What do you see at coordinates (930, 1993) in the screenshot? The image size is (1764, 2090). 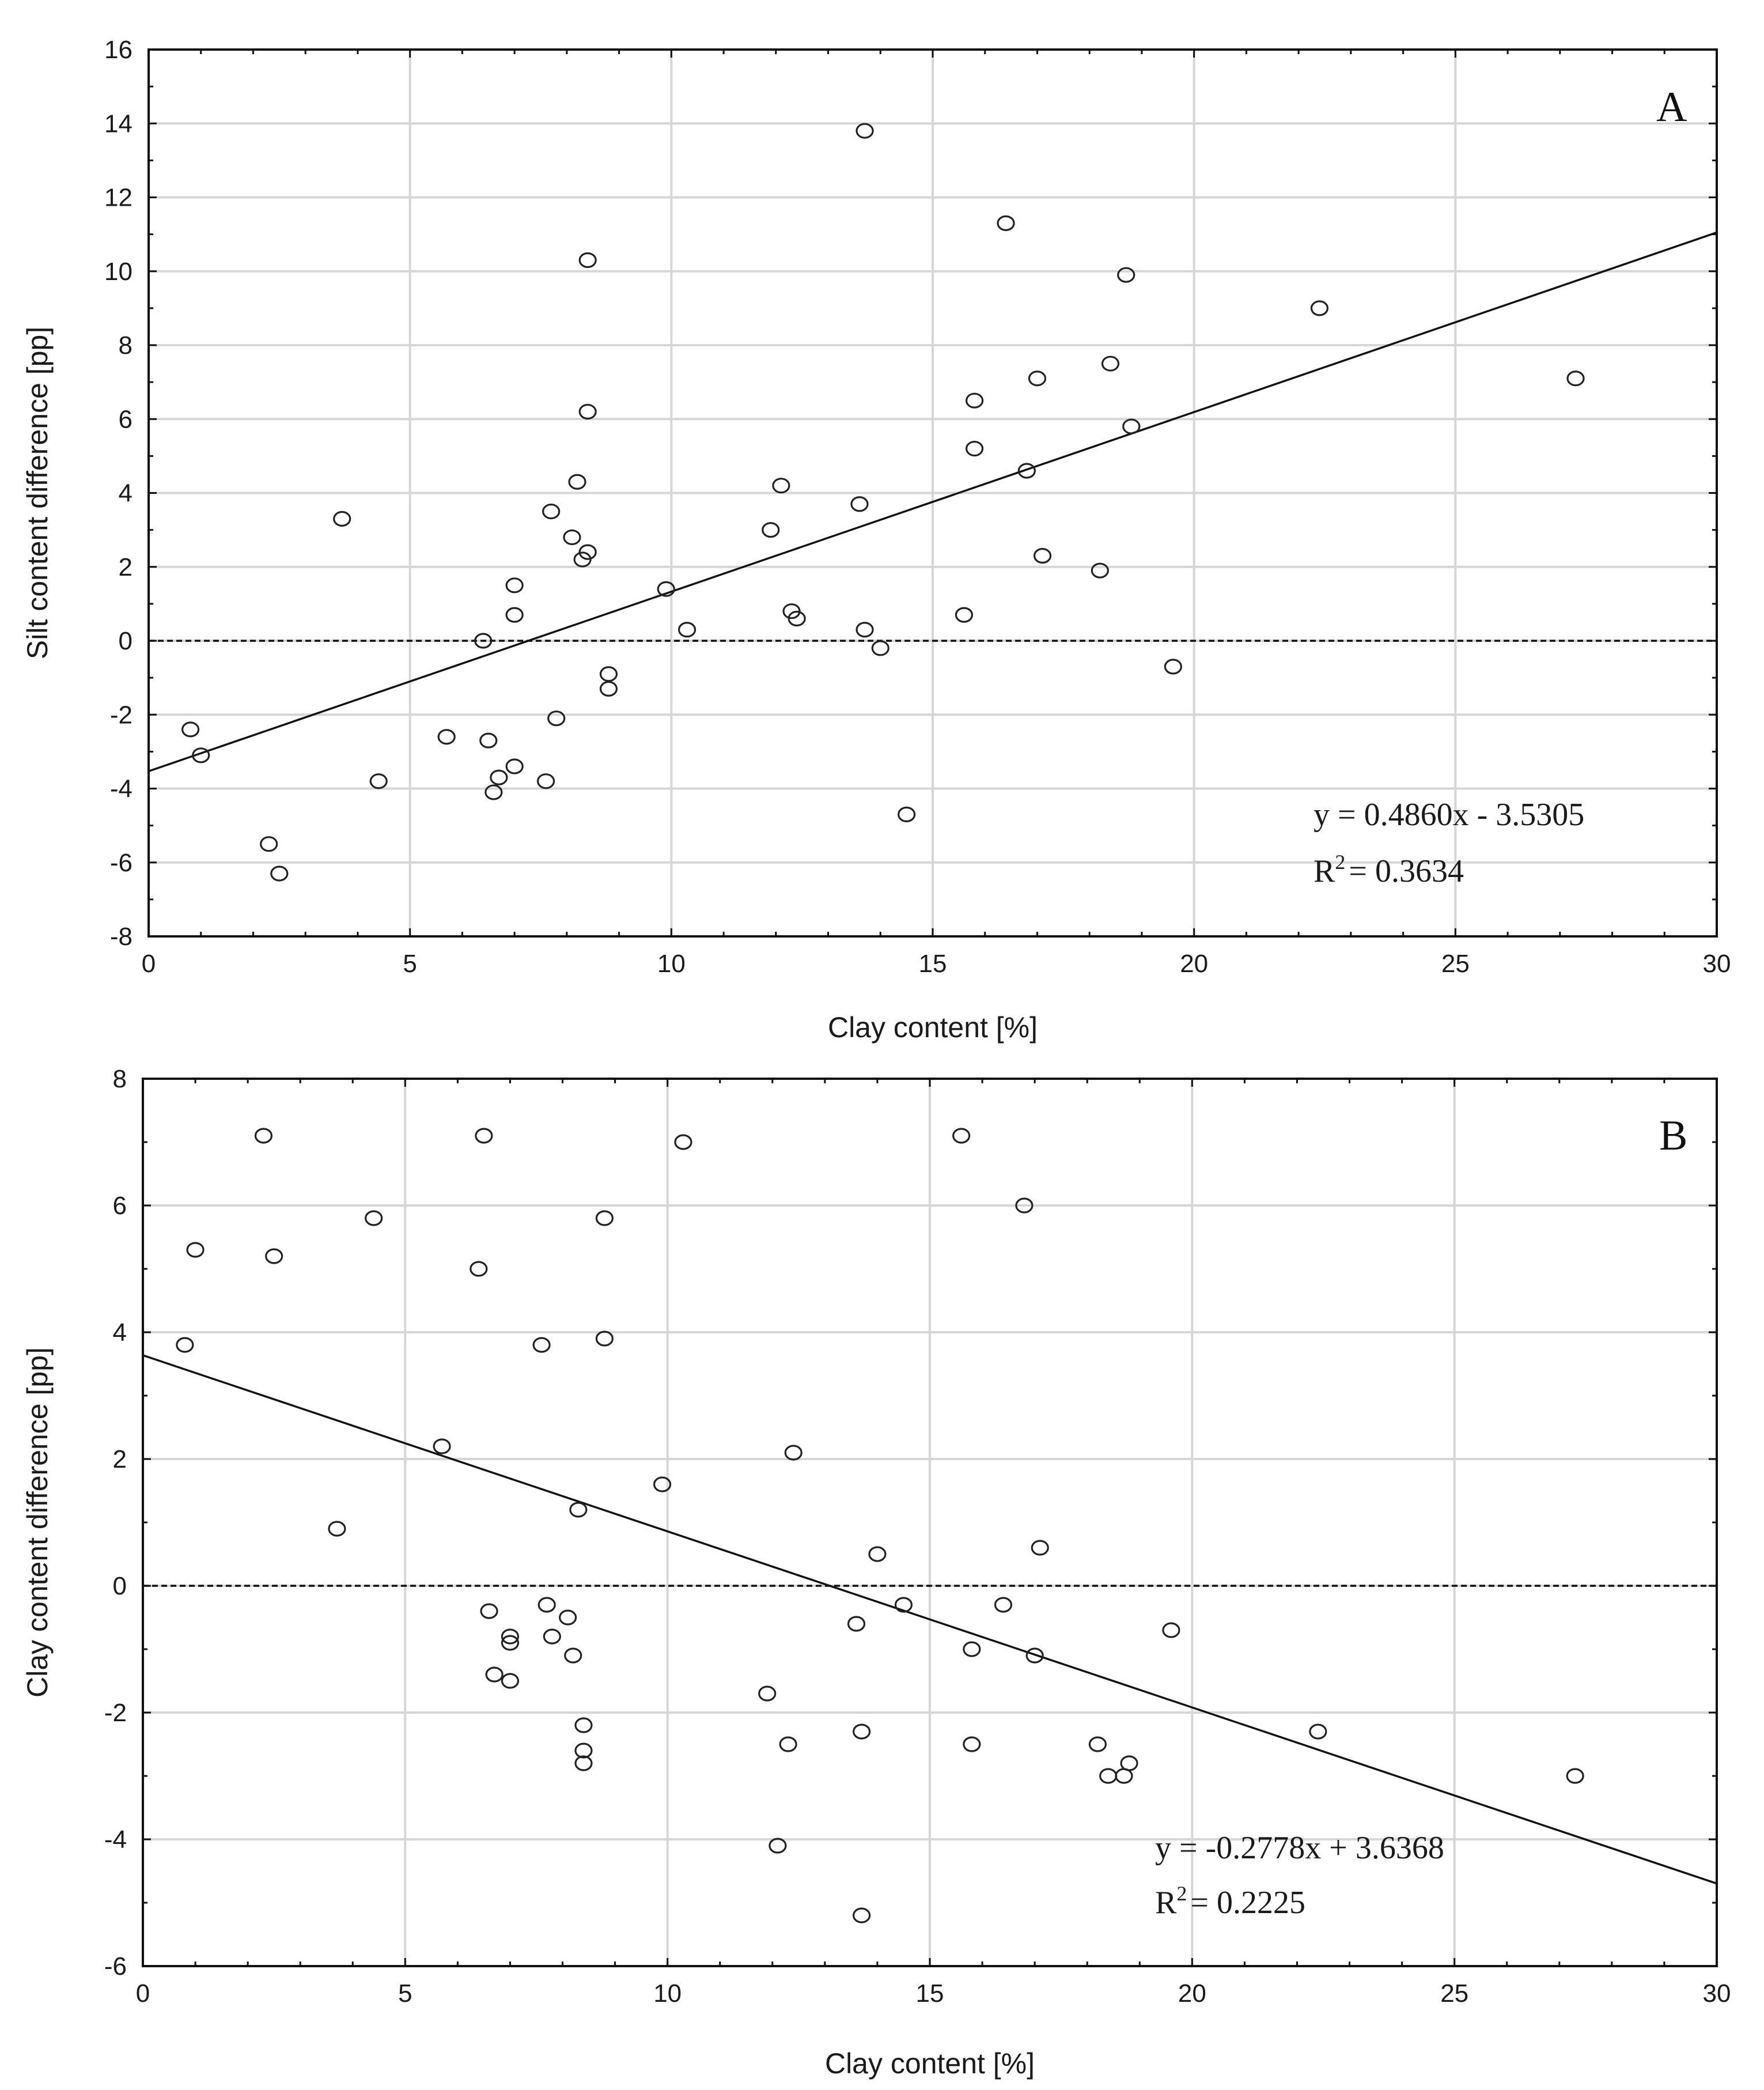 I see `x-tick-label: 15` at bounding box center [930, 1993].